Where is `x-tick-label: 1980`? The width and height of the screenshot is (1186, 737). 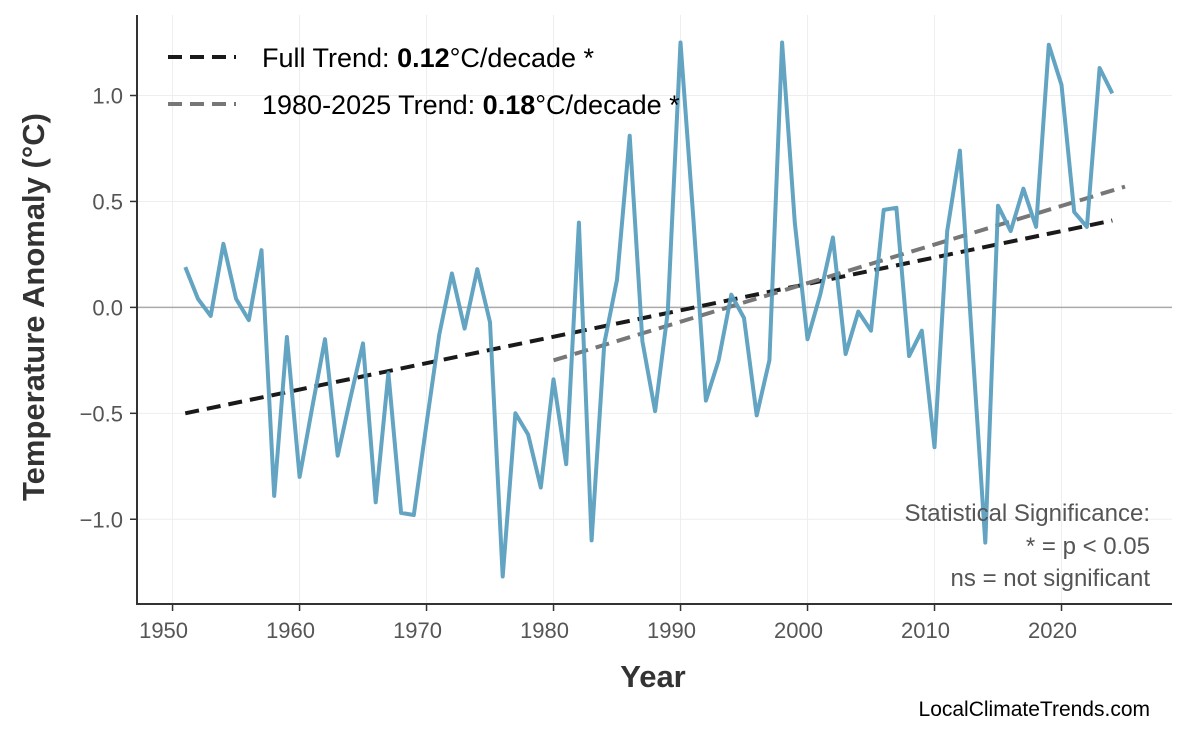 x-tick-label: 1980 is located at coordinates (544, 630).